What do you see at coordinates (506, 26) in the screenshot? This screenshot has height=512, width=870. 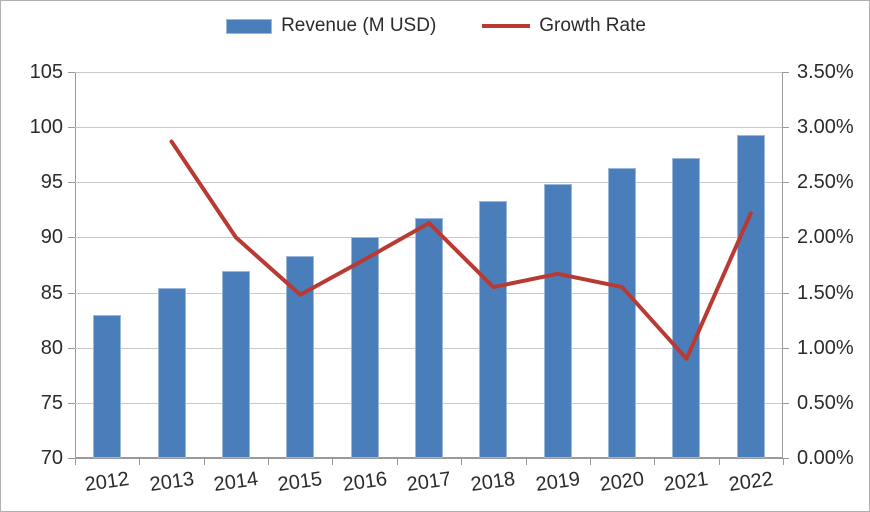 I see `legend-line-swatch-icon` at bounding box center [506, 26].